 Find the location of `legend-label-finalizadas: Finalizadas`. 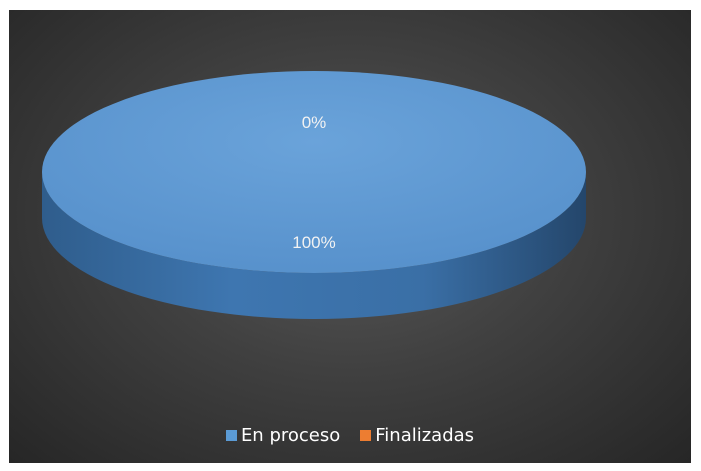

legend-label-finalizadas: Finalizadas is located at coordinates (425, 435).